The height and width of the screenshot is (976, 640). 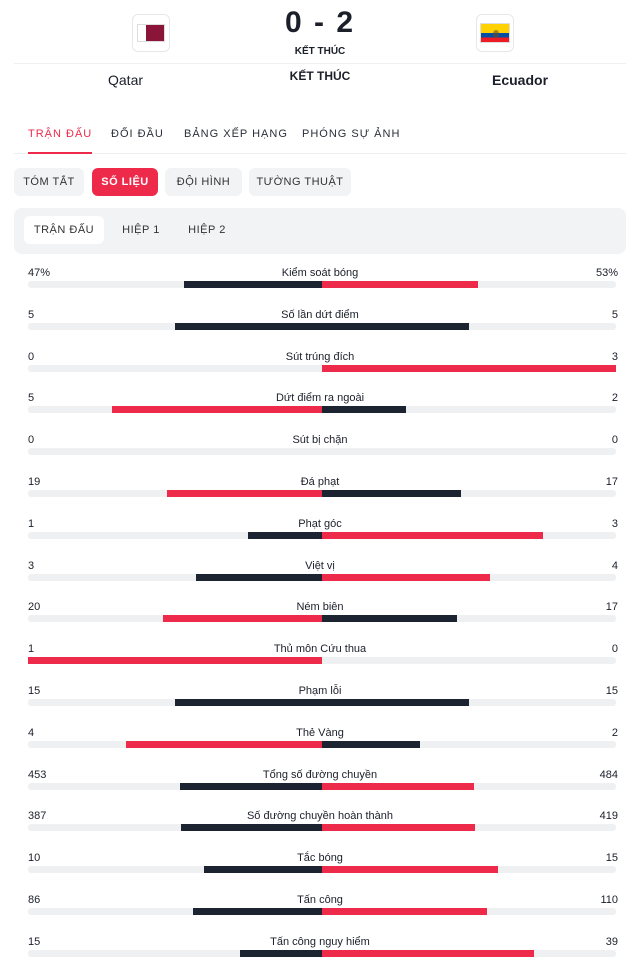 What do you see at coordinates (320, 565) in the screenshot?
I see `stat-label: Việt vị` at bounding box center [320, 565].